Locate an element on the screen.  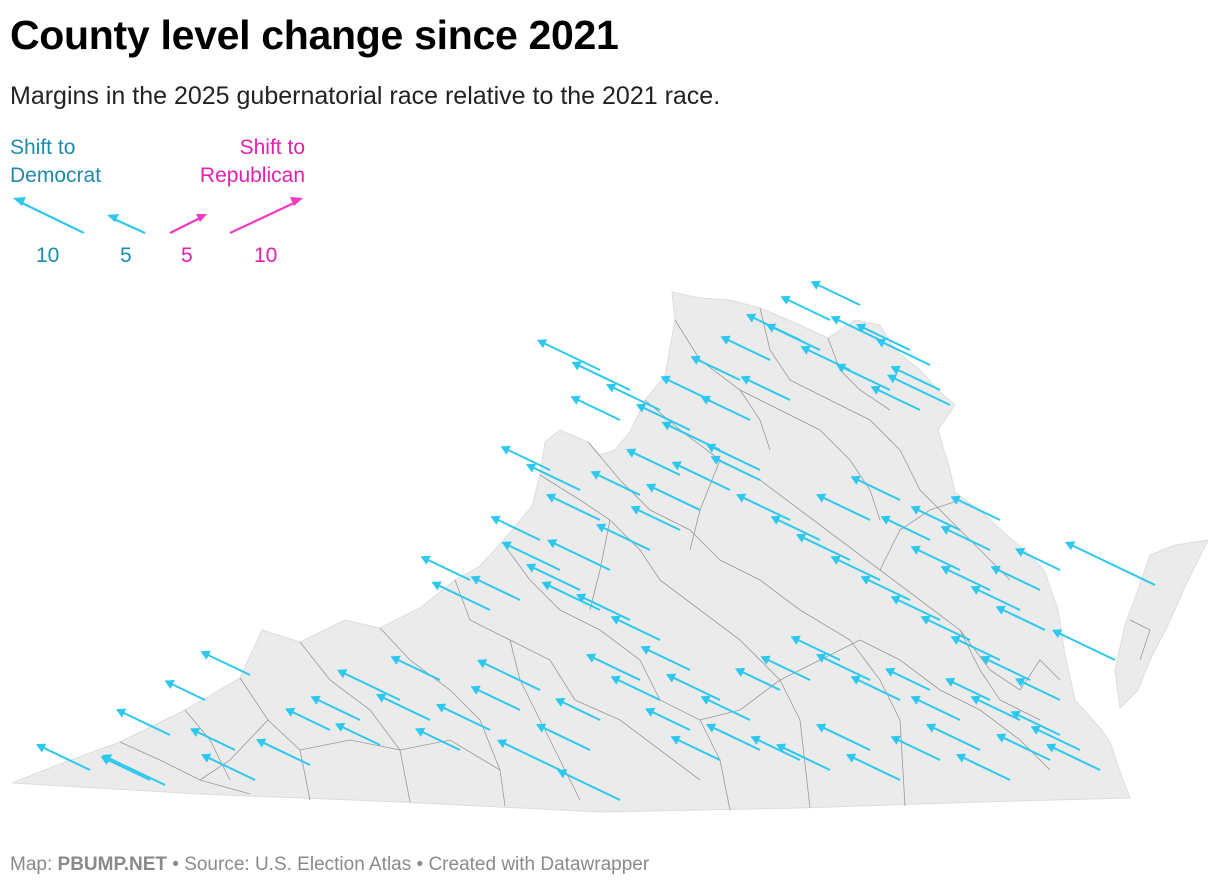
virginia-eastern-shore is located at coordinates (1161, 624).